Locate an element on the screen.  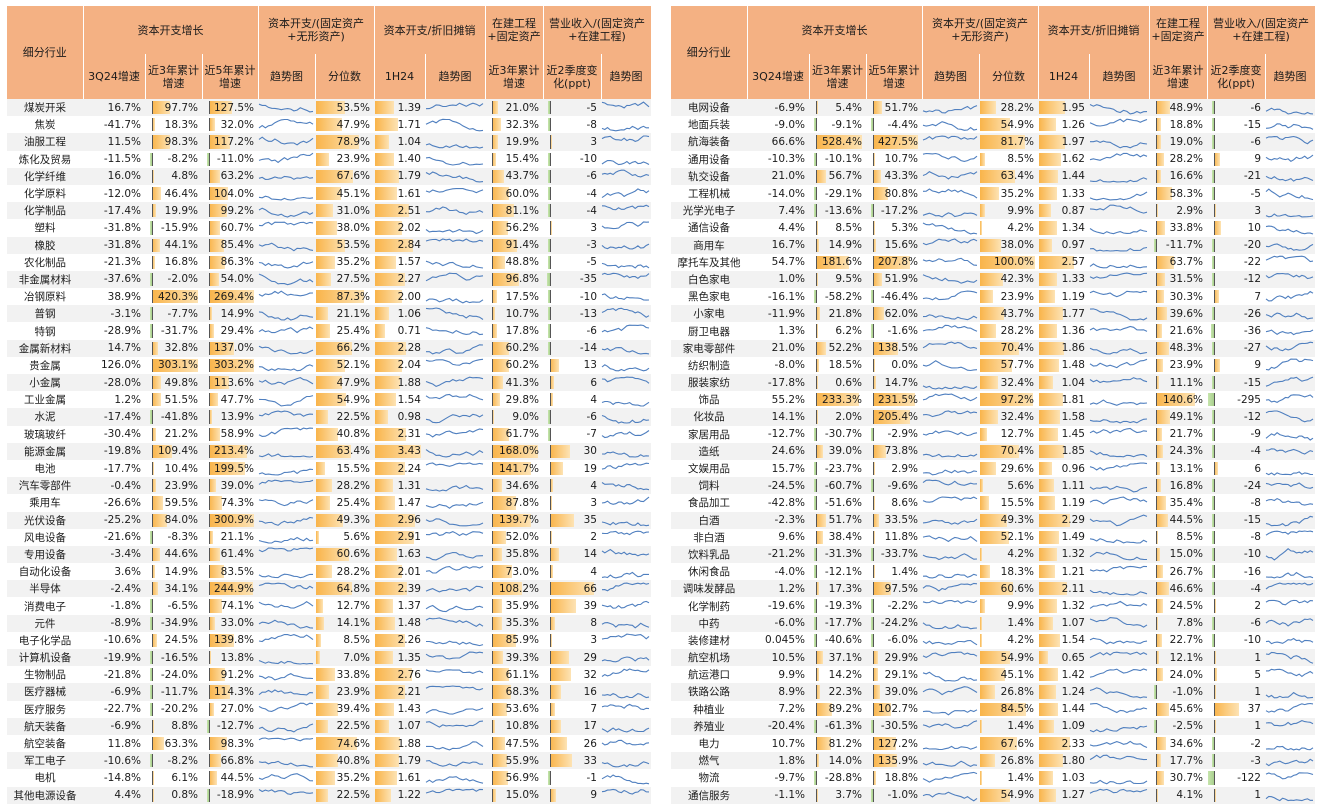
cell-value: -16.1% is located at coordinates (786, 296).